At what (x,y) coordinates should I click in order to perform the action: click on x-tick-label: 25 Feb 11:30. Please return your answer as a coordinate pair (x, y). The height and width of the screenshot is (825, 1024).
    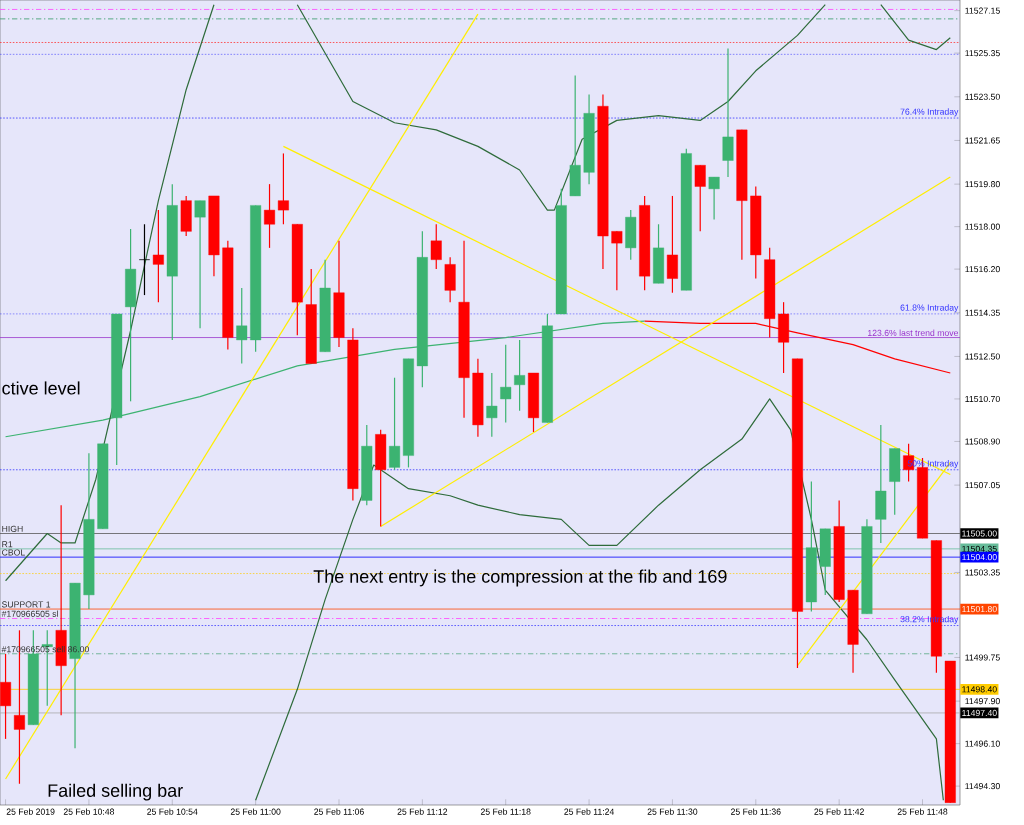
    Looking at the image, I should click on (672, 811).